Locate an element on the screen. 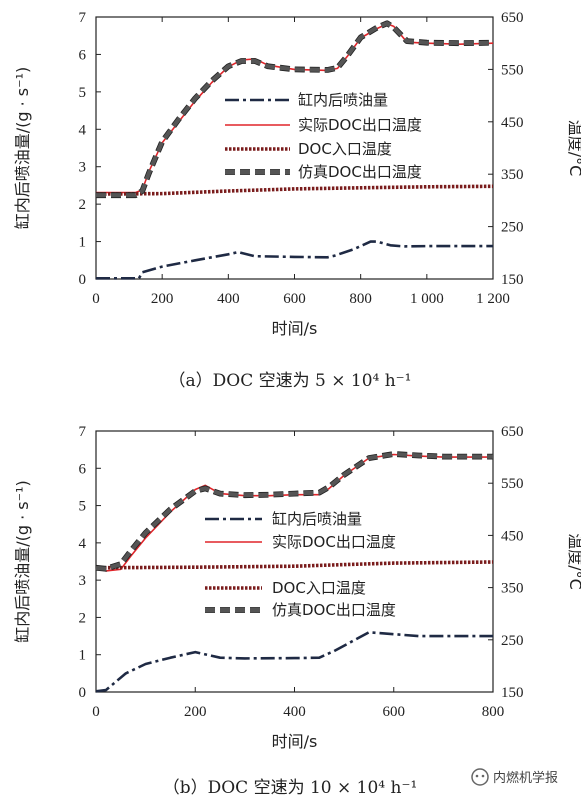 The height and width of the screenshot is (800, 581). figure-caption: （a）DOC 空速为 5 × 10⁴ h⁻¹ is located at coordinates (290, 381).